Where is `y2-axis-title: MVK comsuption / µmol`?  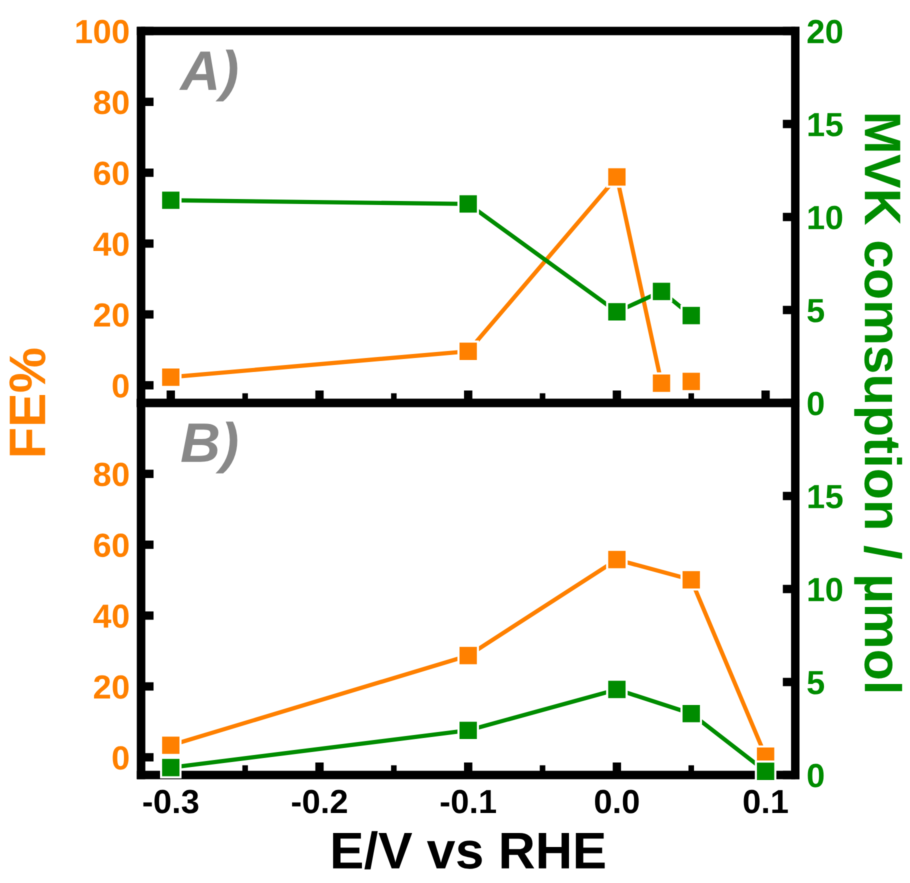 y2-axis-title: MVK comsuption / µmol is located at coordinates (878, 403).